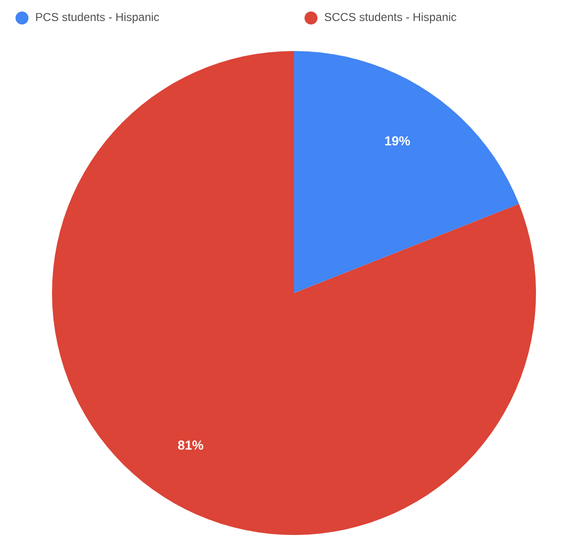  What do you see at coordinates (191, 445) in the screenshot?
I see `data-label: 81%` at bounding box center [191, 445].